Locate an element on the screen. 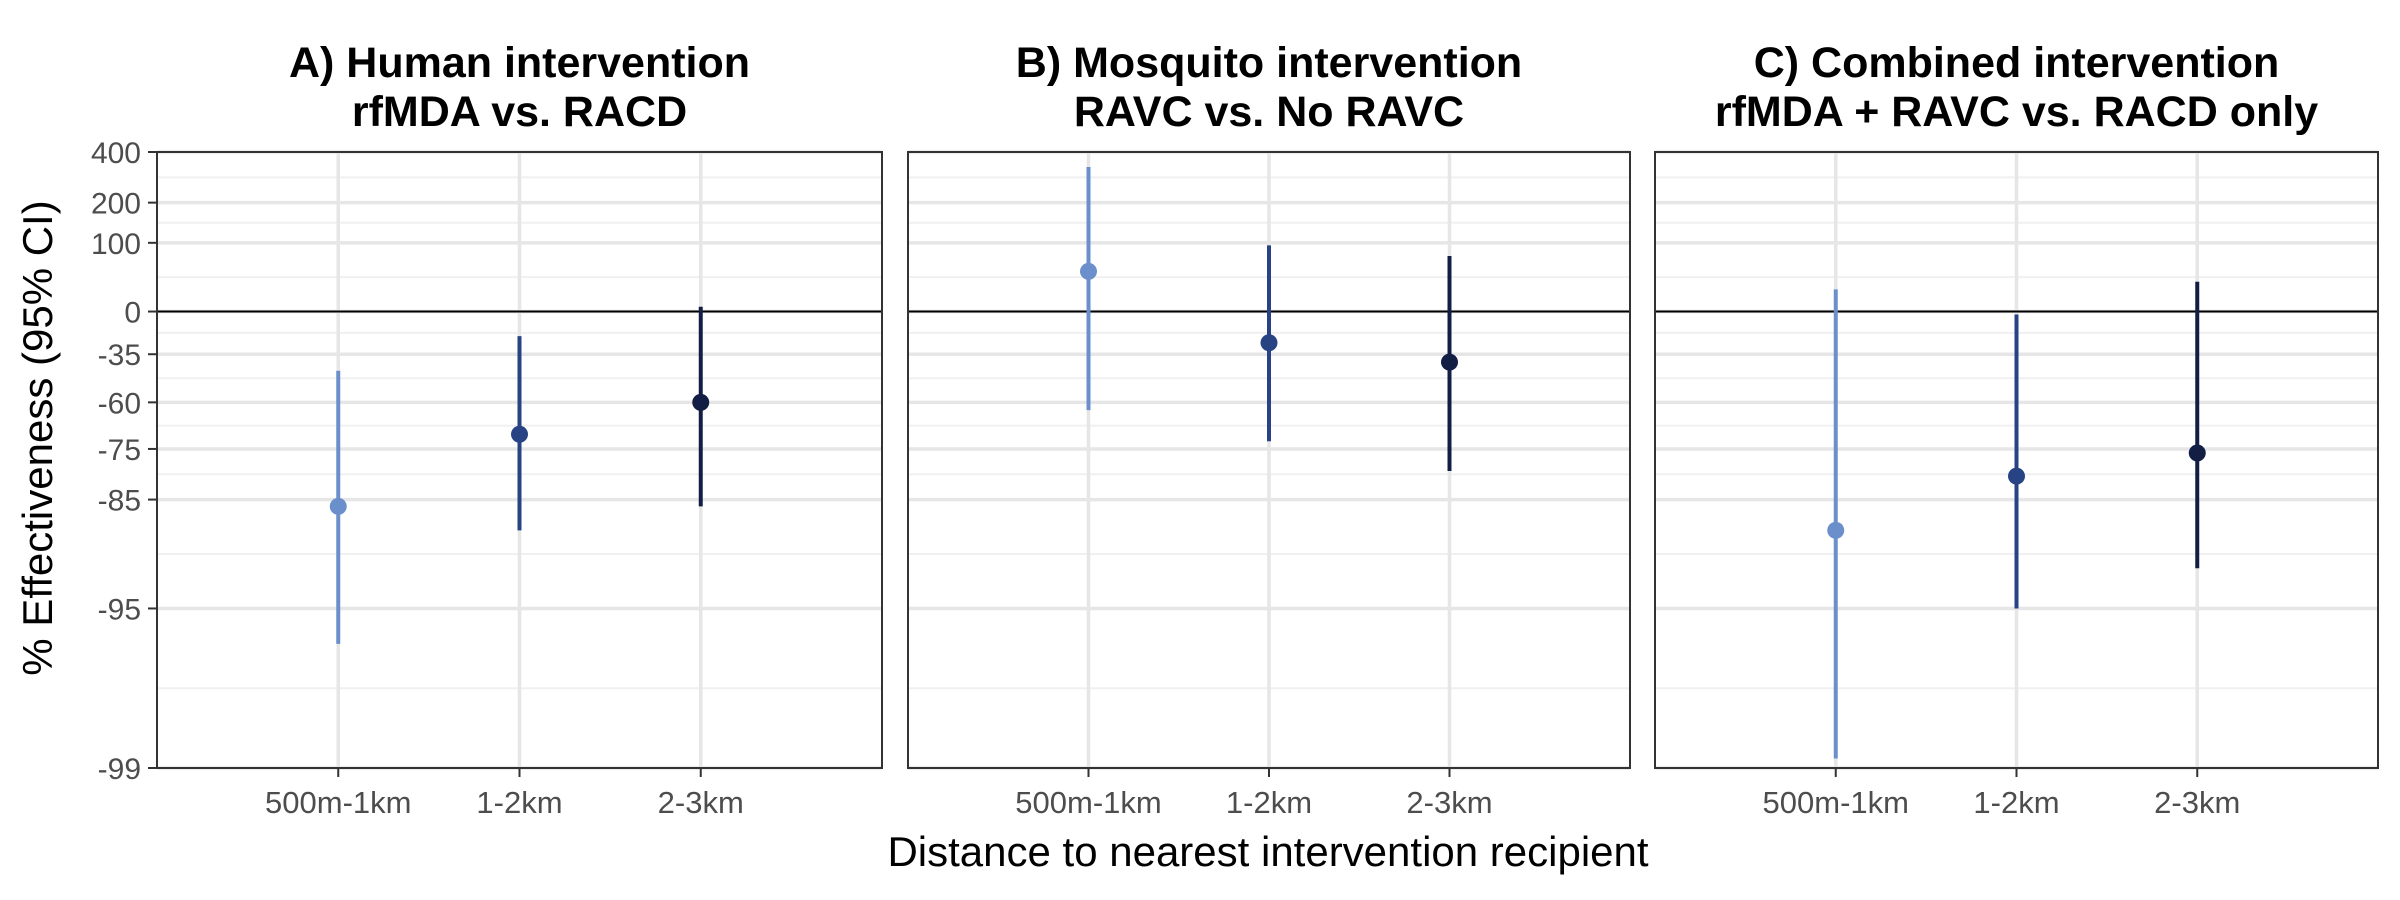  panel-subtitle: rfMDA + RAVC vs. RACD only is located at coordinates (2016, 112).